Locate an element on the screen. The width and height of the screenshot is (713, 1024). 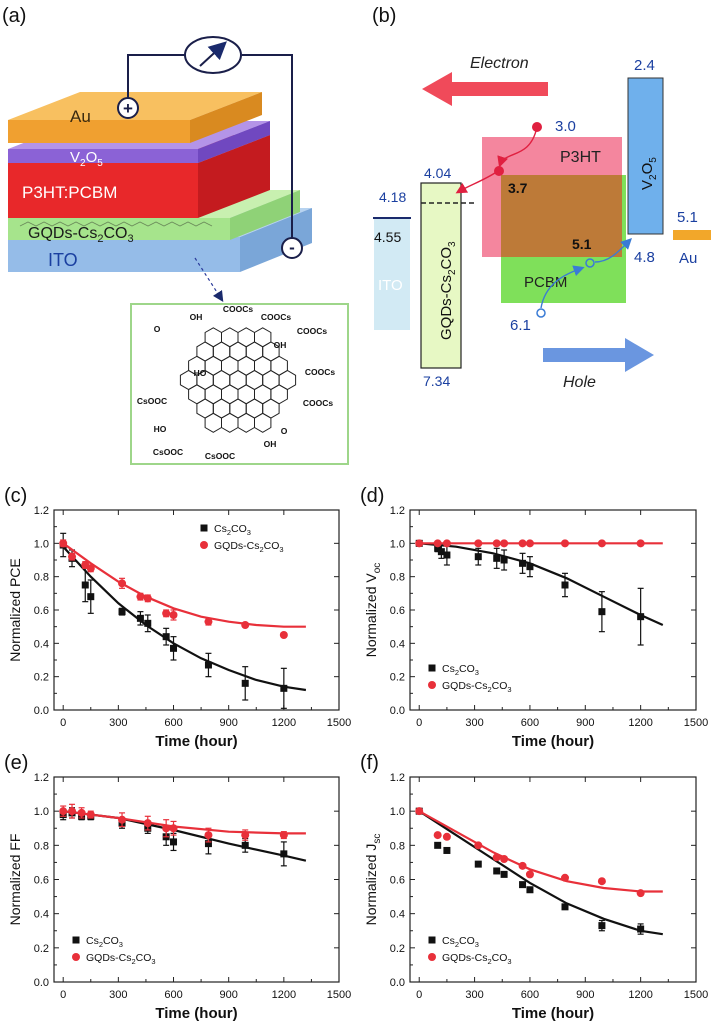
p3ht-top-level: 3.0 is located at coordinates (565, 126).